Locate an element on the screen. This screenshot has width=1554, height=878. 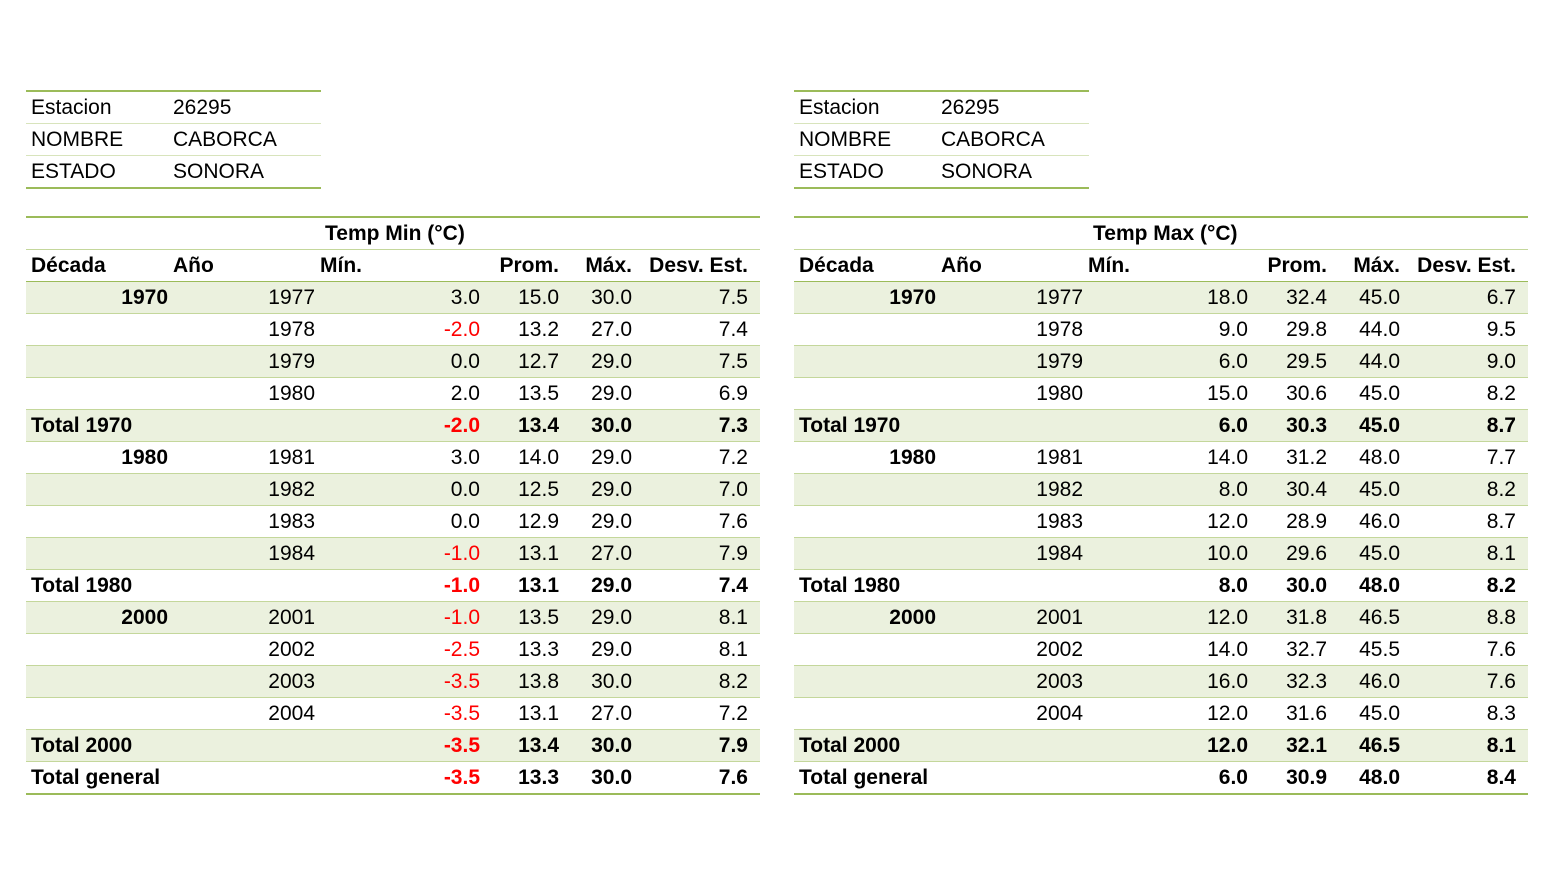
table-row: 2002 -2.5 13.3 29.0 8.1 is located at coordinates (393, 650).